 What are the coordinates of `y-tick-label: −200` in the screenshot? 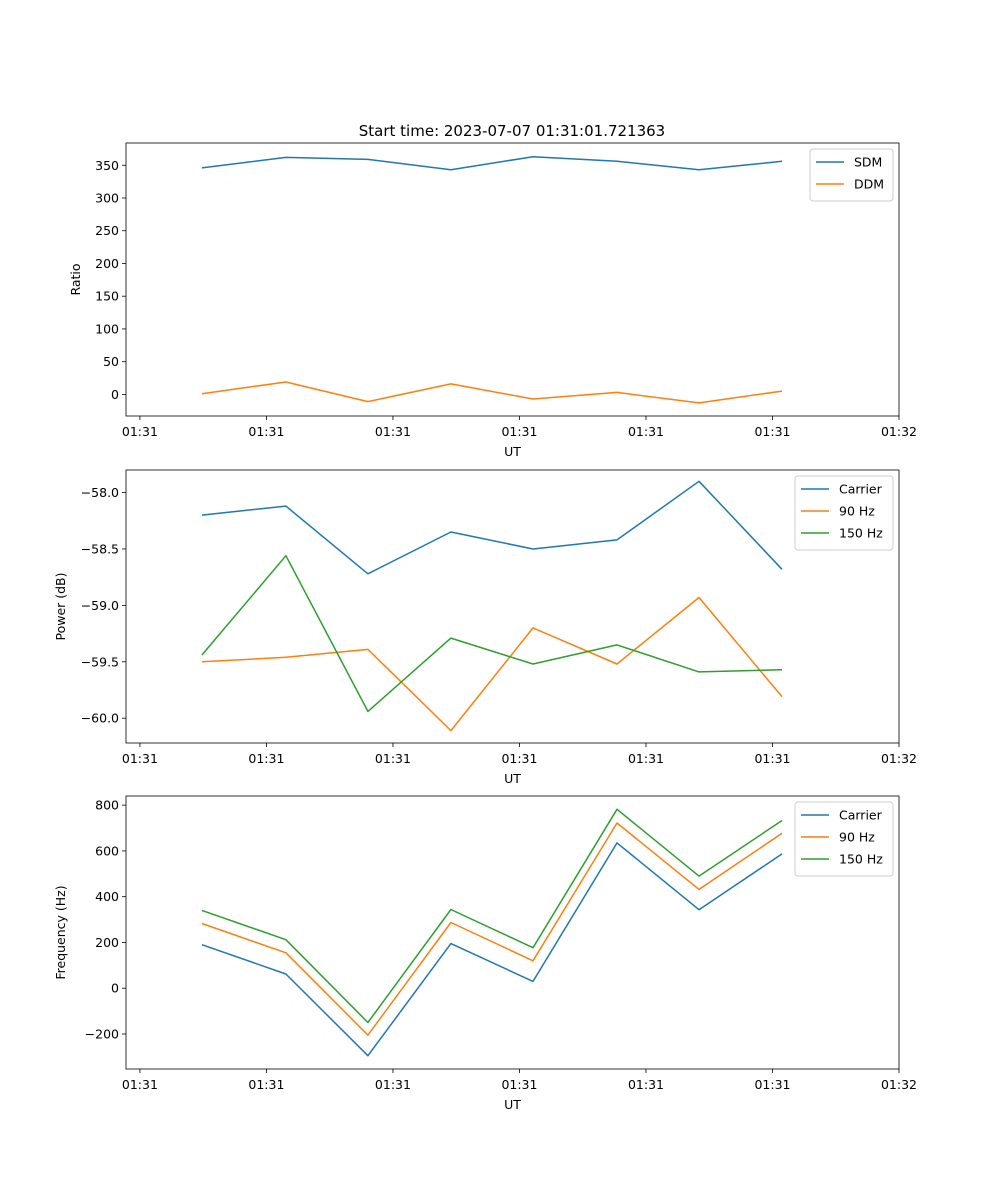 It's located at (102, 1033).